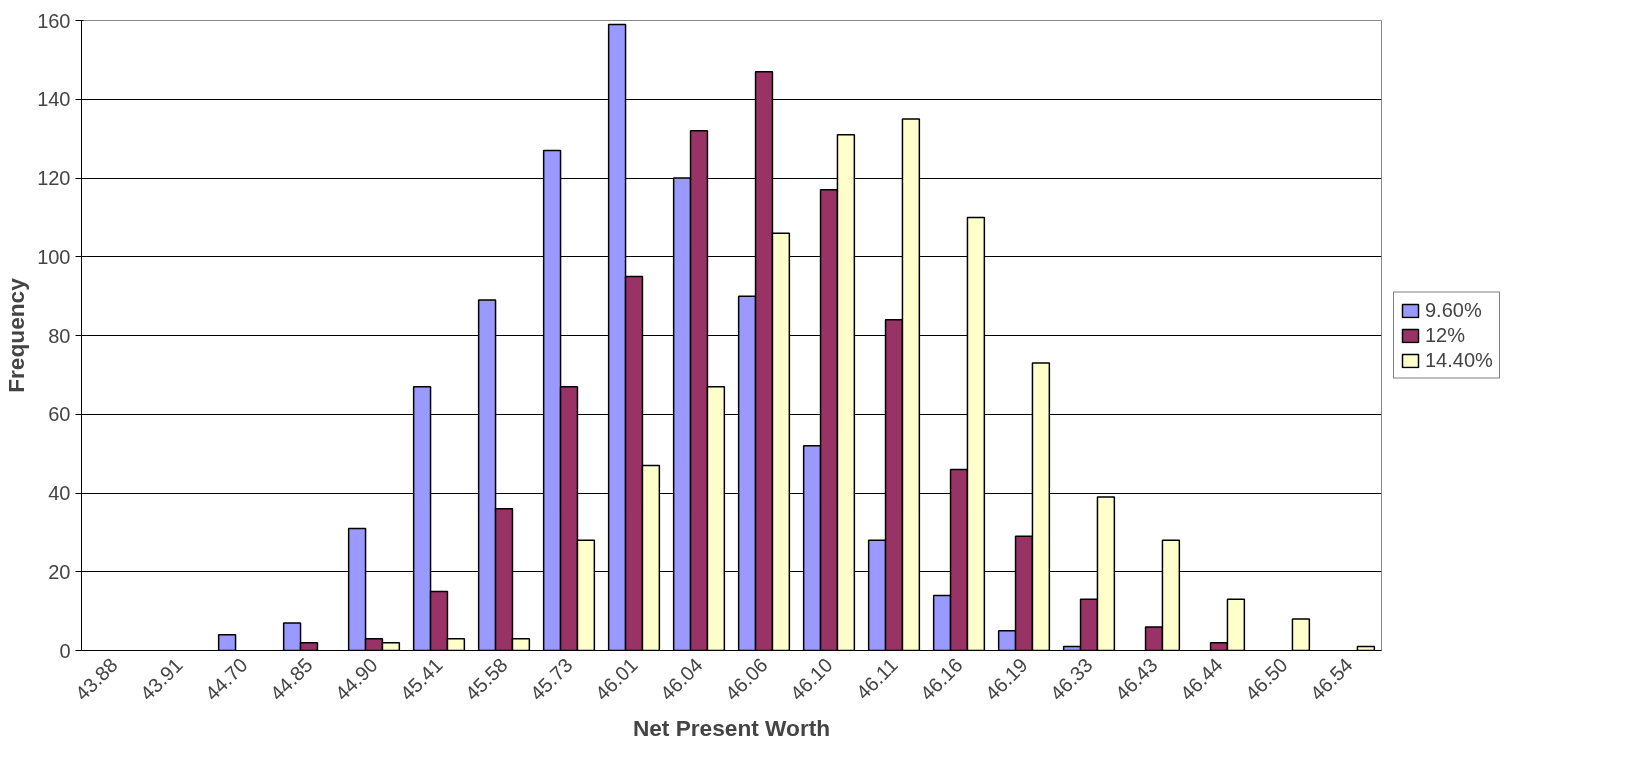 The height and width of the screenshot is (781, 1633). Describe the element at coordinates (65, 650) in the screenshot. I see `y-tick-label: 0` at that location.